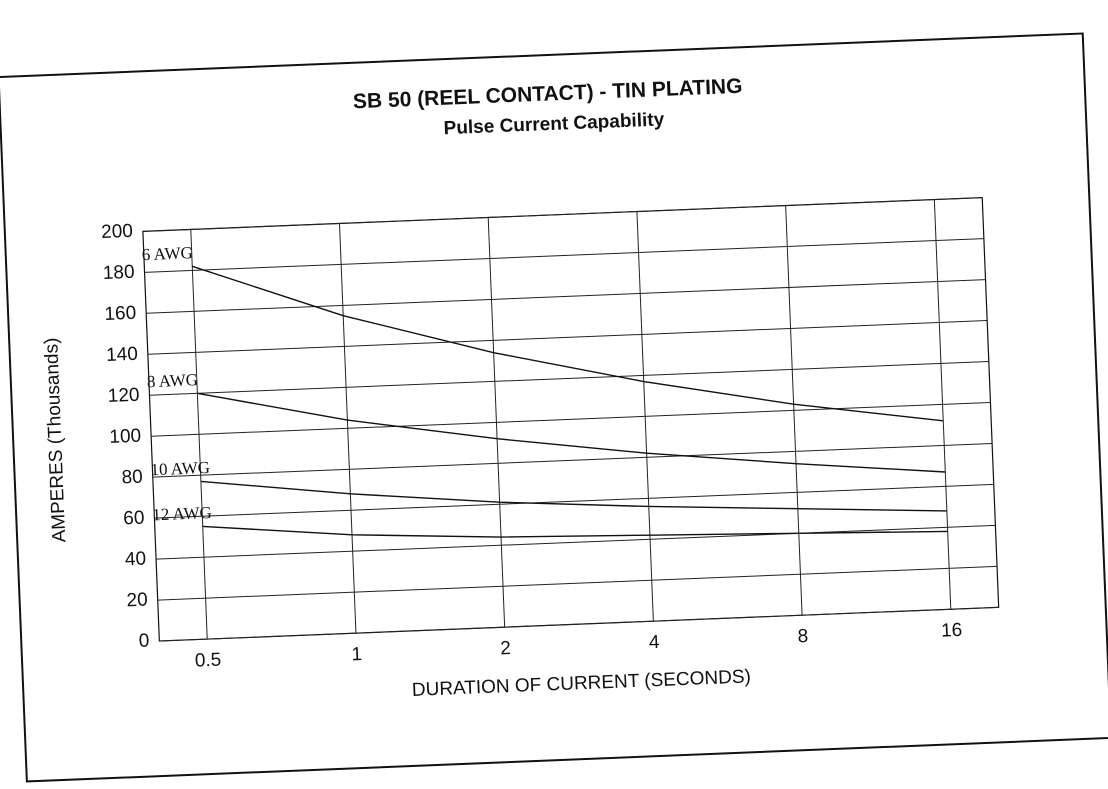 This screenshot has height=789, width=1108. What do you see at coordinates (132, 478) in the screenshot?
I see `y-tick-label: 80` at bounding box center [132, 478].